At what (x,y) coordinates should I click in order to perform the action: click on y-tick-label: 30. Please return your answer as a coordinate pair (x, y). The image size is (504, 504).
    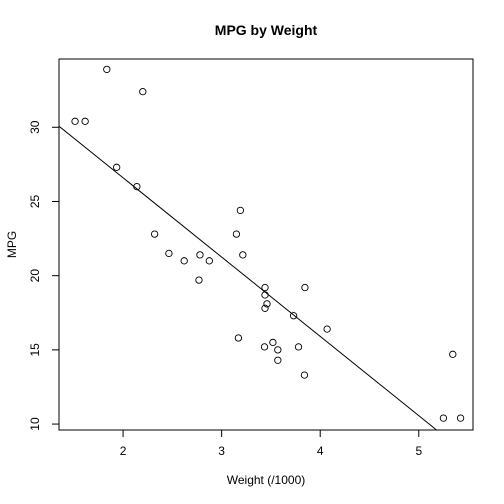
    Looking at the image, I should click on (35, 127).